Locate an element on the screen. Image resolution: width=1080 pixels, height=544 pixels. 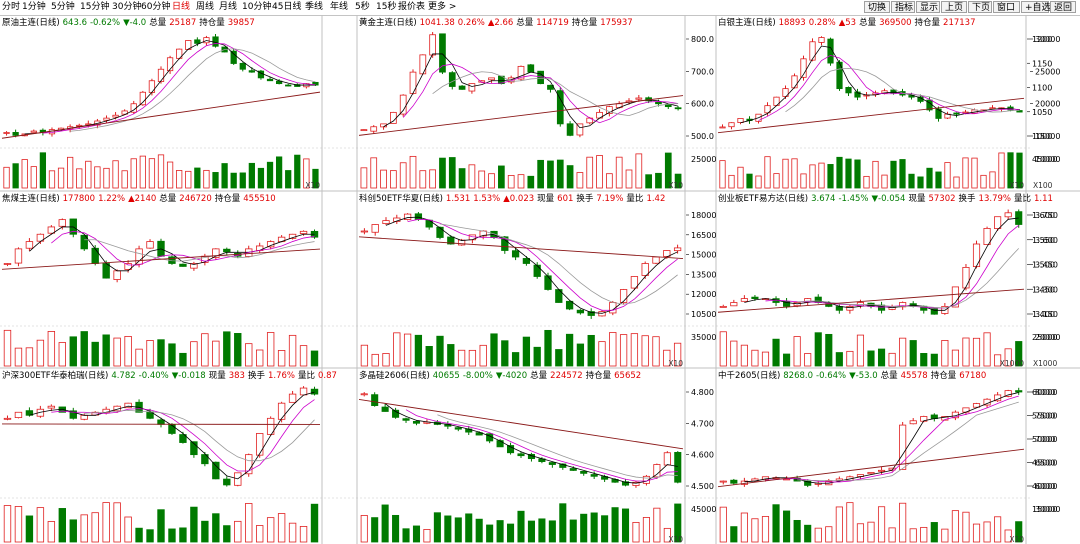
period-5: 60分钟 is located at coordinates (156, 7).